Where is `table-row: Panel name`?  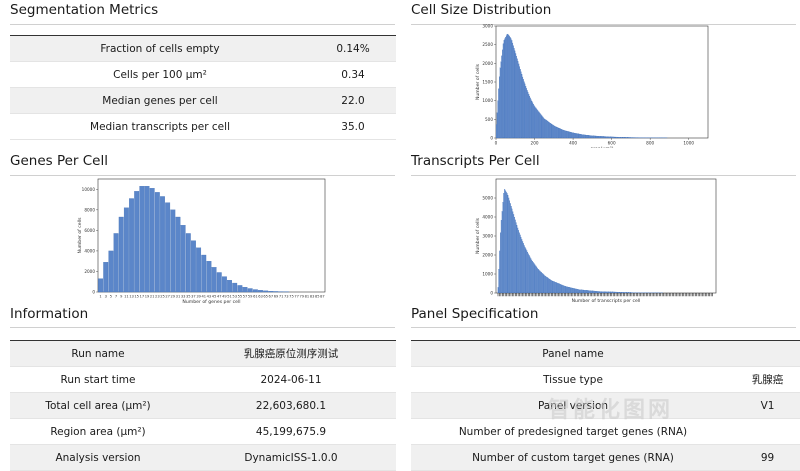
table-row: Panel name is located at coordinates (605, 354).